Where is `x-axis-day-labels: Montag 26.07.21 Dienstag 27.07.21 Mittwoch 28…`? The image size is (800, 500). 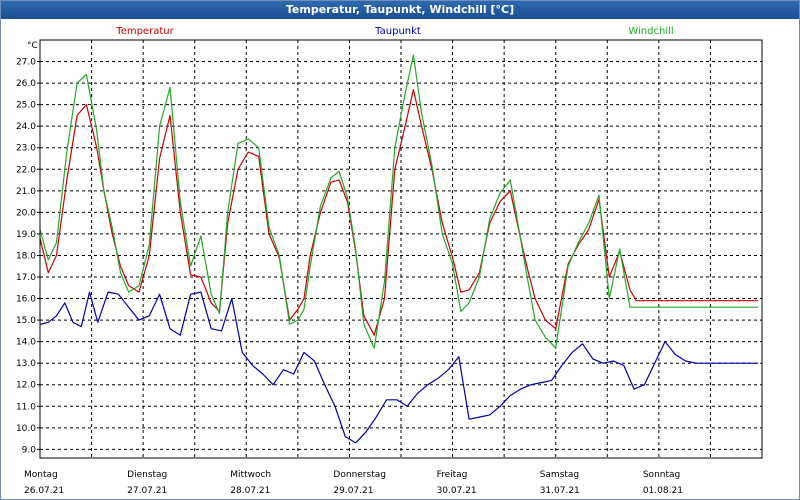
x-axis-day-labels: Montag 26.07.21 Dienstag 27.07.21 Mittwoch 28… is located at coordinates (353, 483).